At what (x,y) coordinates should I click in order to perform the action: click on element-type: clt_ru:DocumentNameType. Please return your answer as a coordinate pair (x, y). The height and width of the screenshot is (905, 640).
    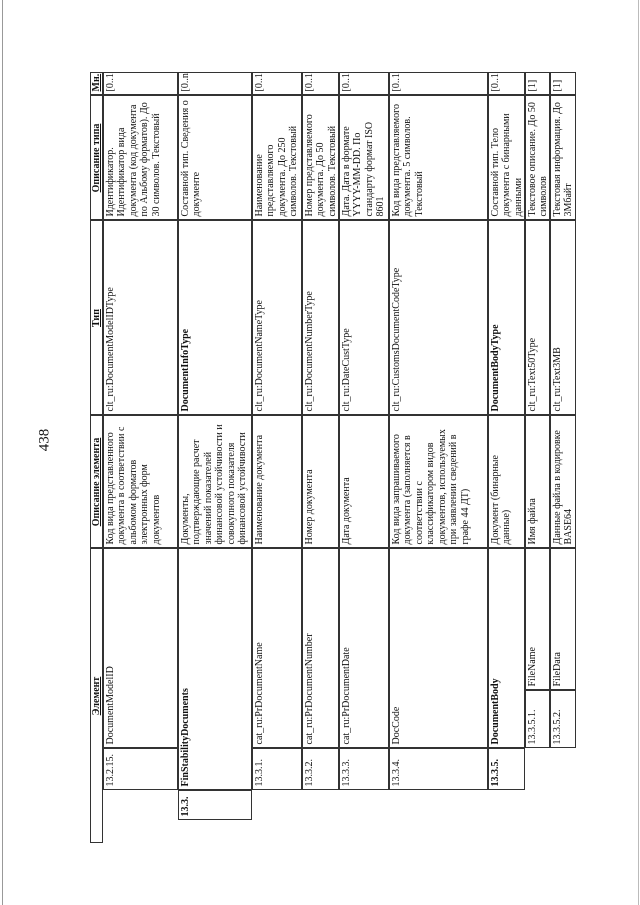
    Looking at the image, I should click on (276, 318).